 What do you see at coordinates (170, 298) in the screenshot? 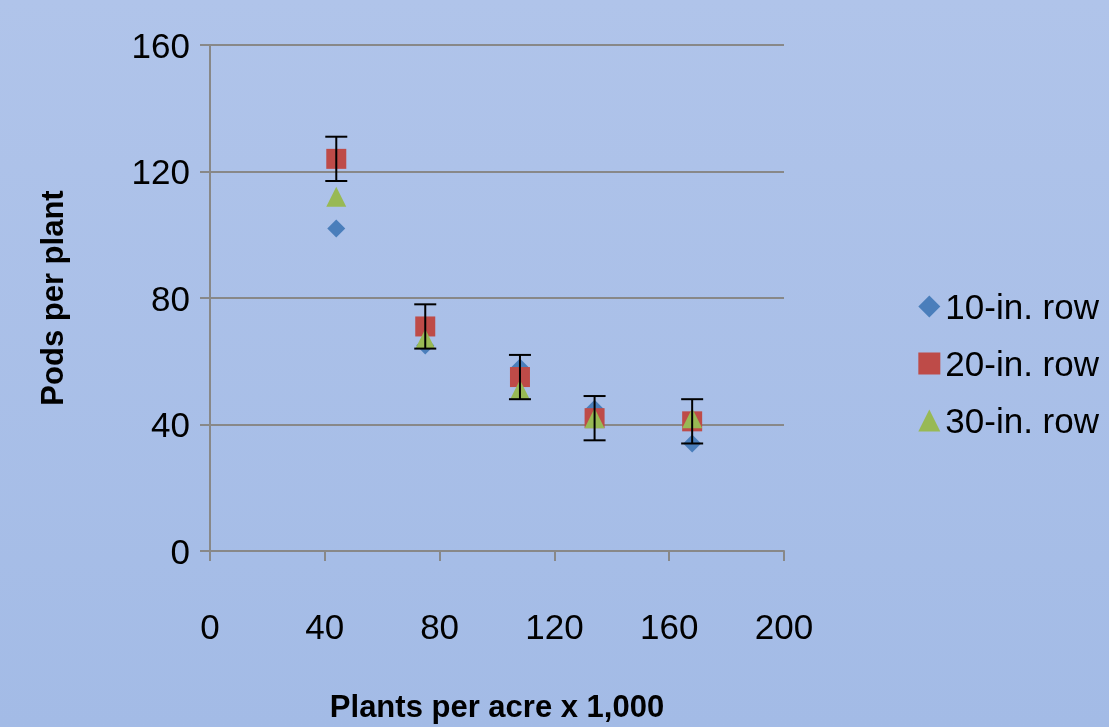
I see `y-tick-label: 80` at bounding box center [170, 298].